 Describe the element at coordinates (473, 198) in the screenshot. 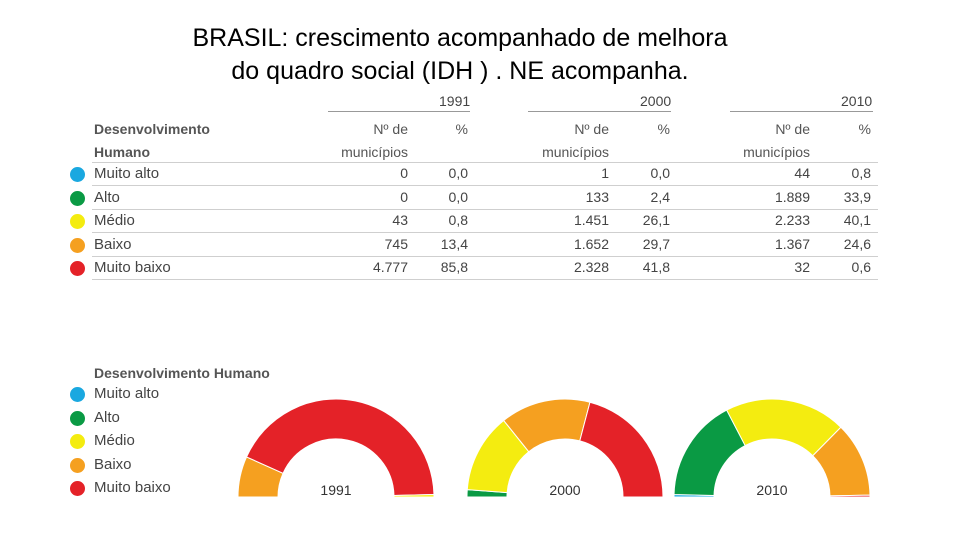

I see `table-row: Alto 0 0,0 133 2,4 1.889 33,9` at that location.